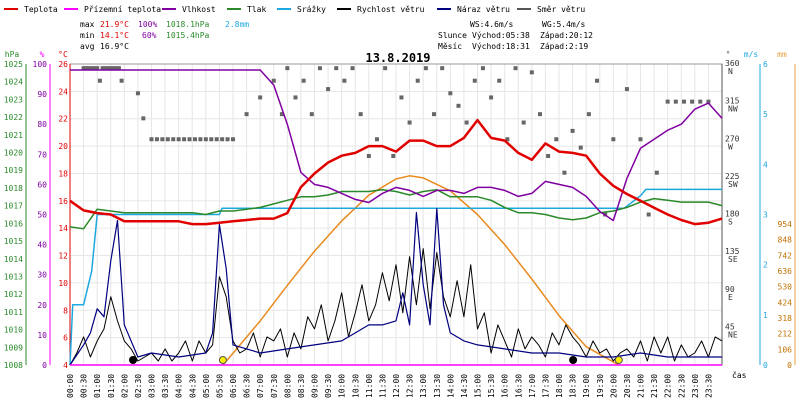 The image size is (800, 400). I want to click on time-tick: 07:30, so click(274, 386).